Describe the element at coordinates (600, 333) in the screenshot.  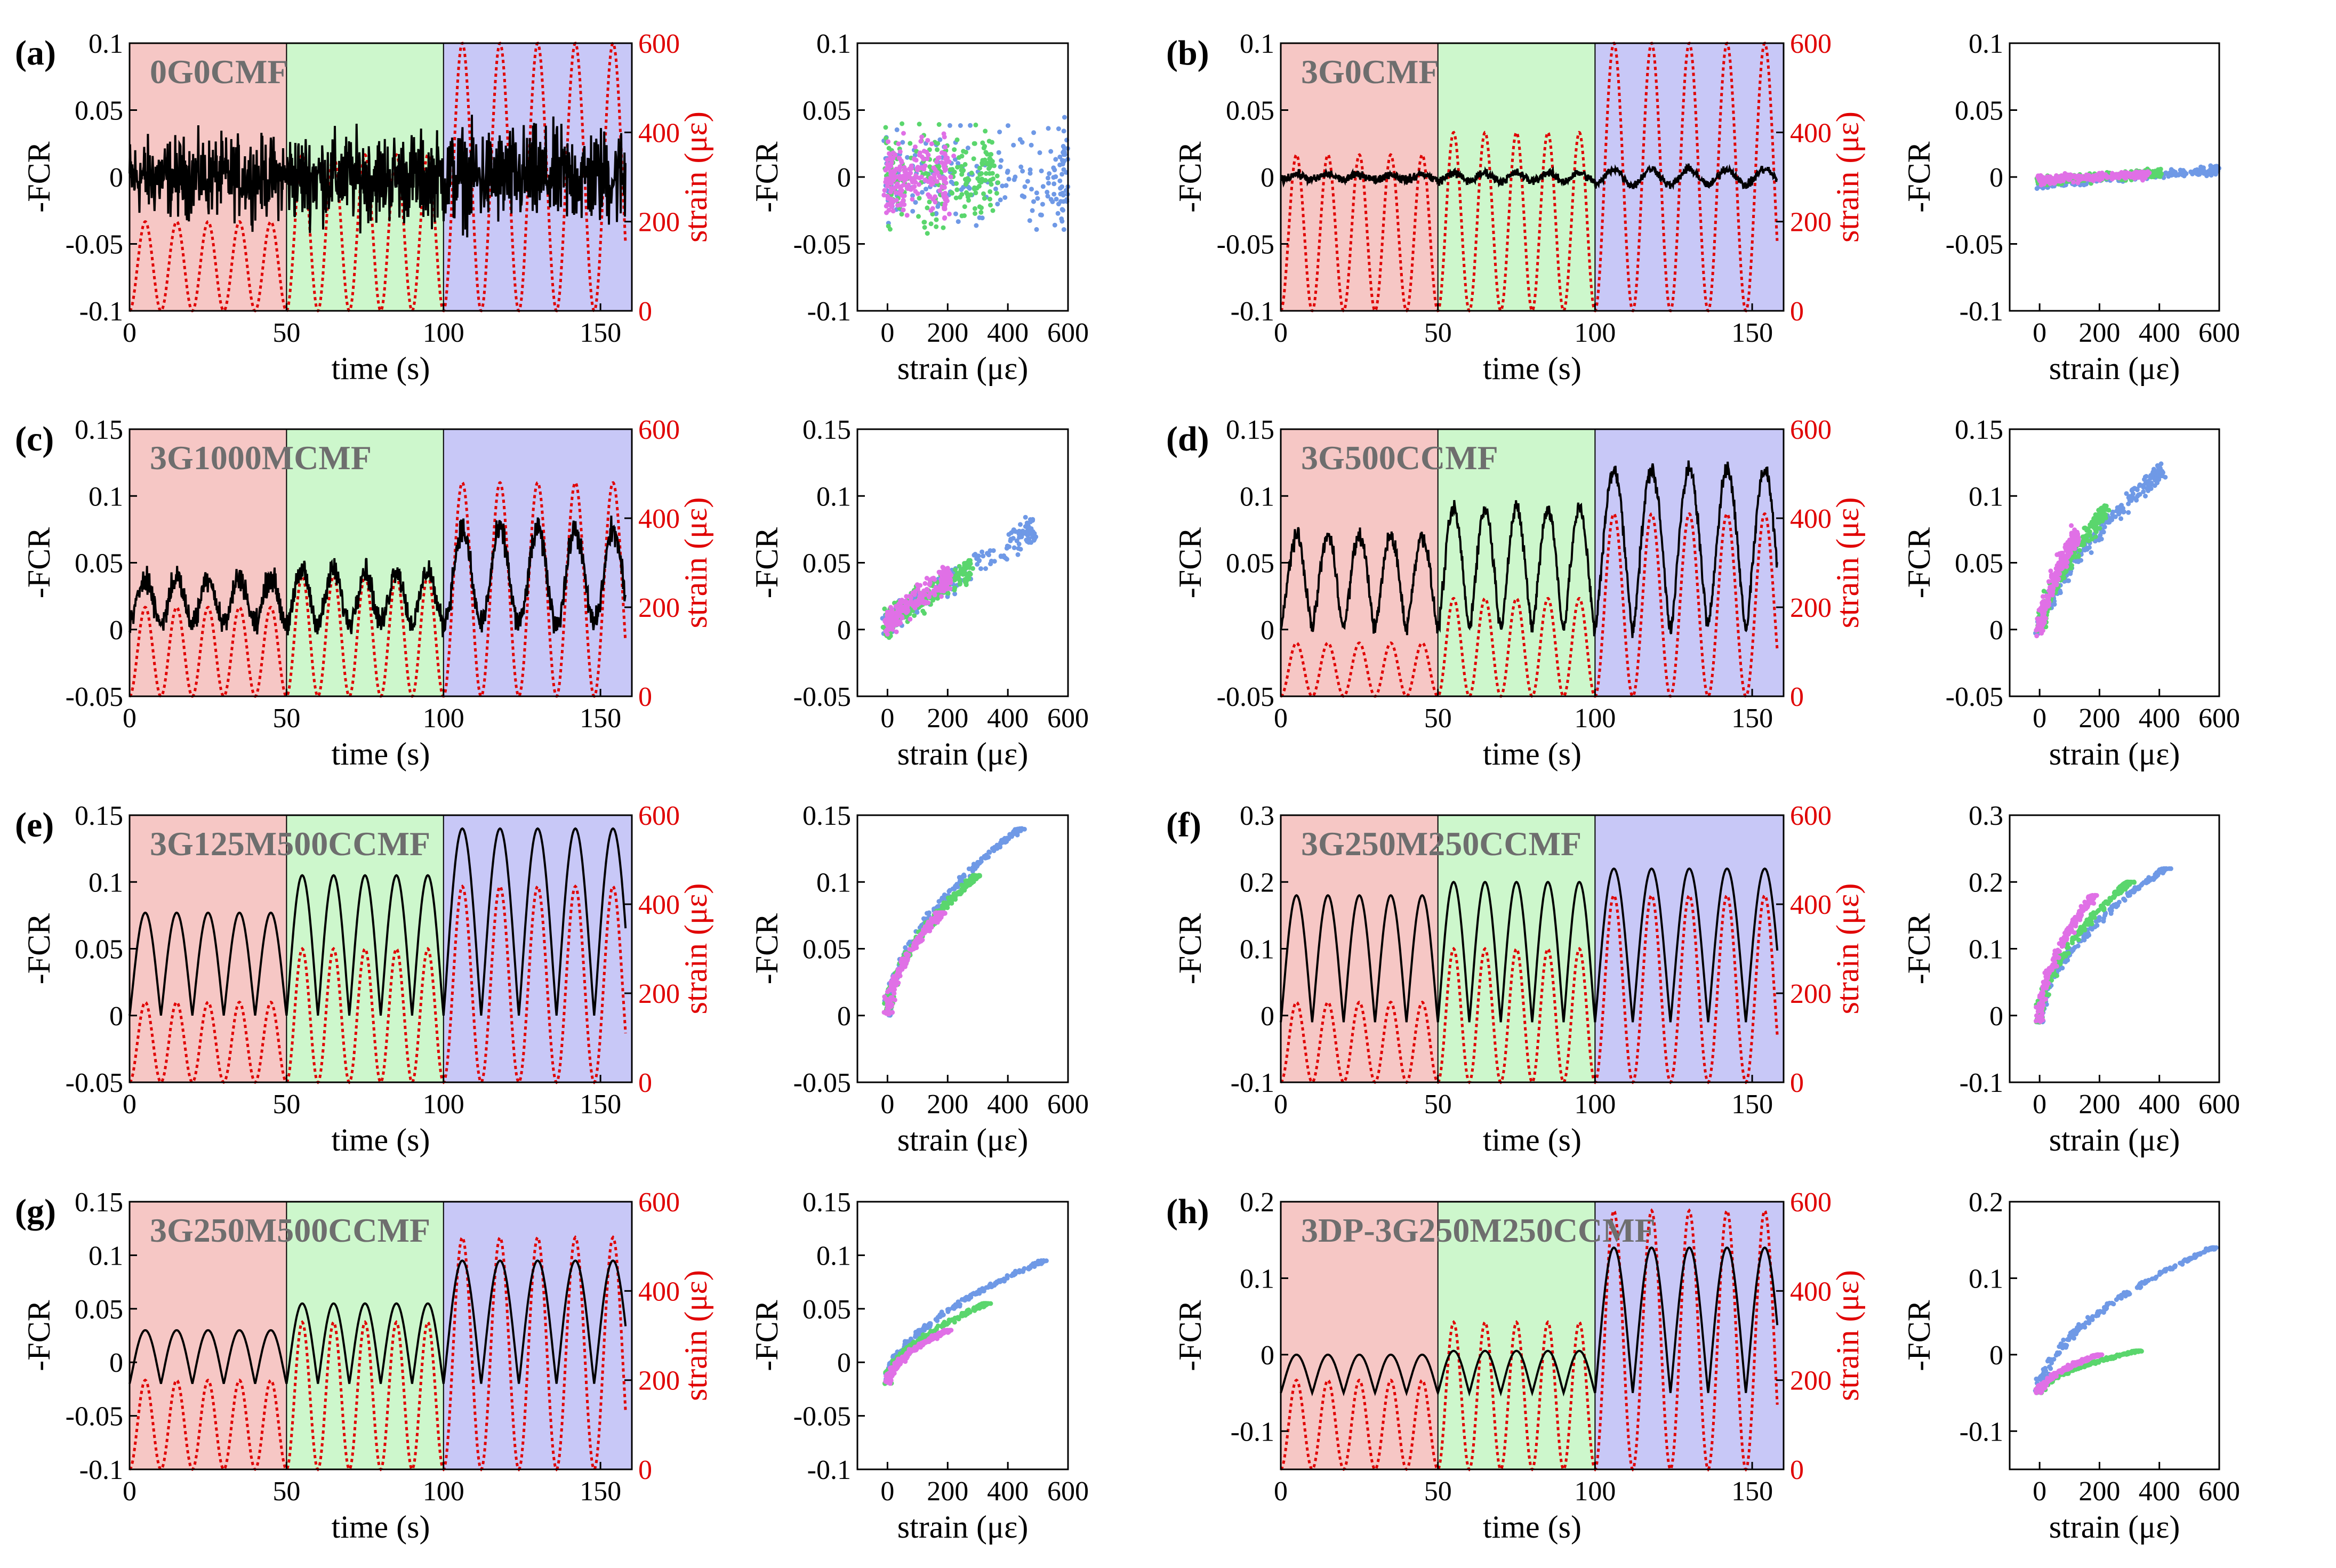
I see `x-tick-label: 150` at that location.